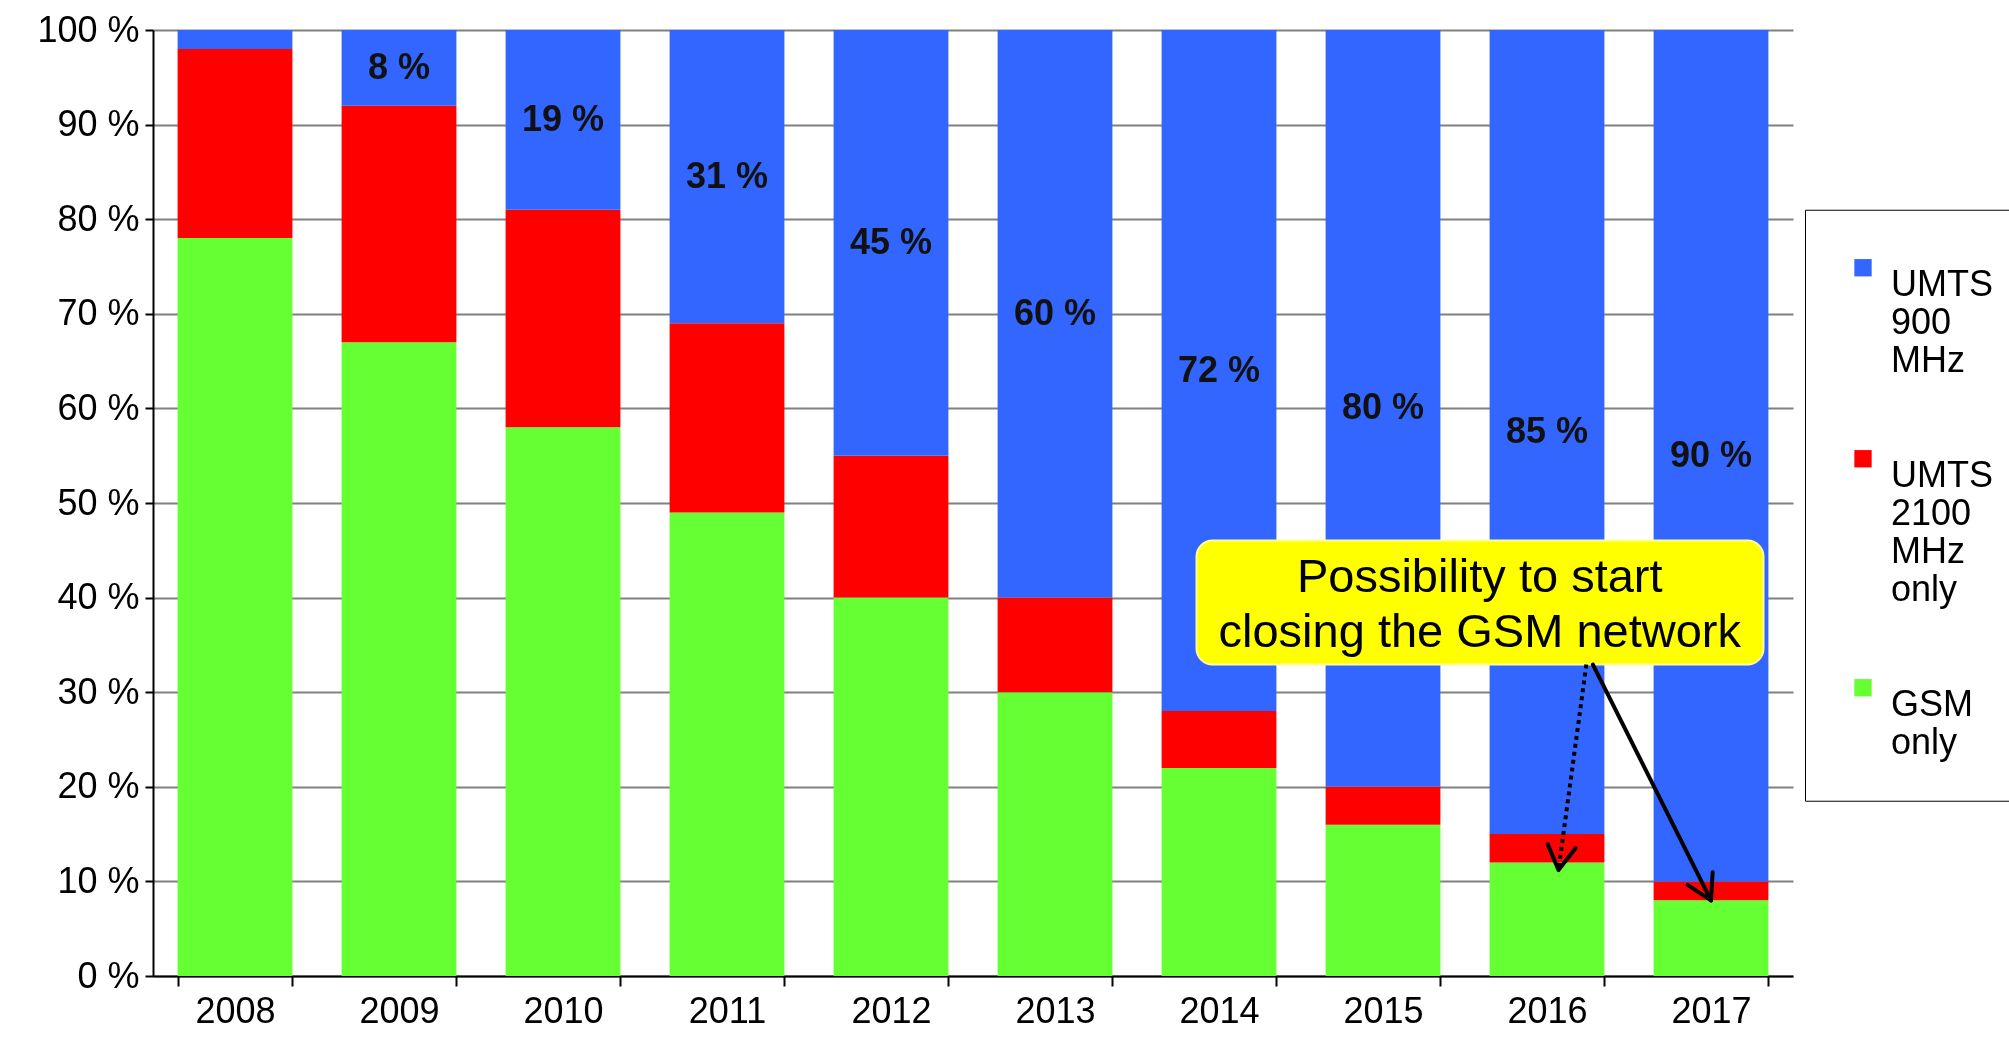  What do you see at coordinates (1711, 454) in the screenshot?
I see `data-label: 90 %` at bounding box center [1711, 454].